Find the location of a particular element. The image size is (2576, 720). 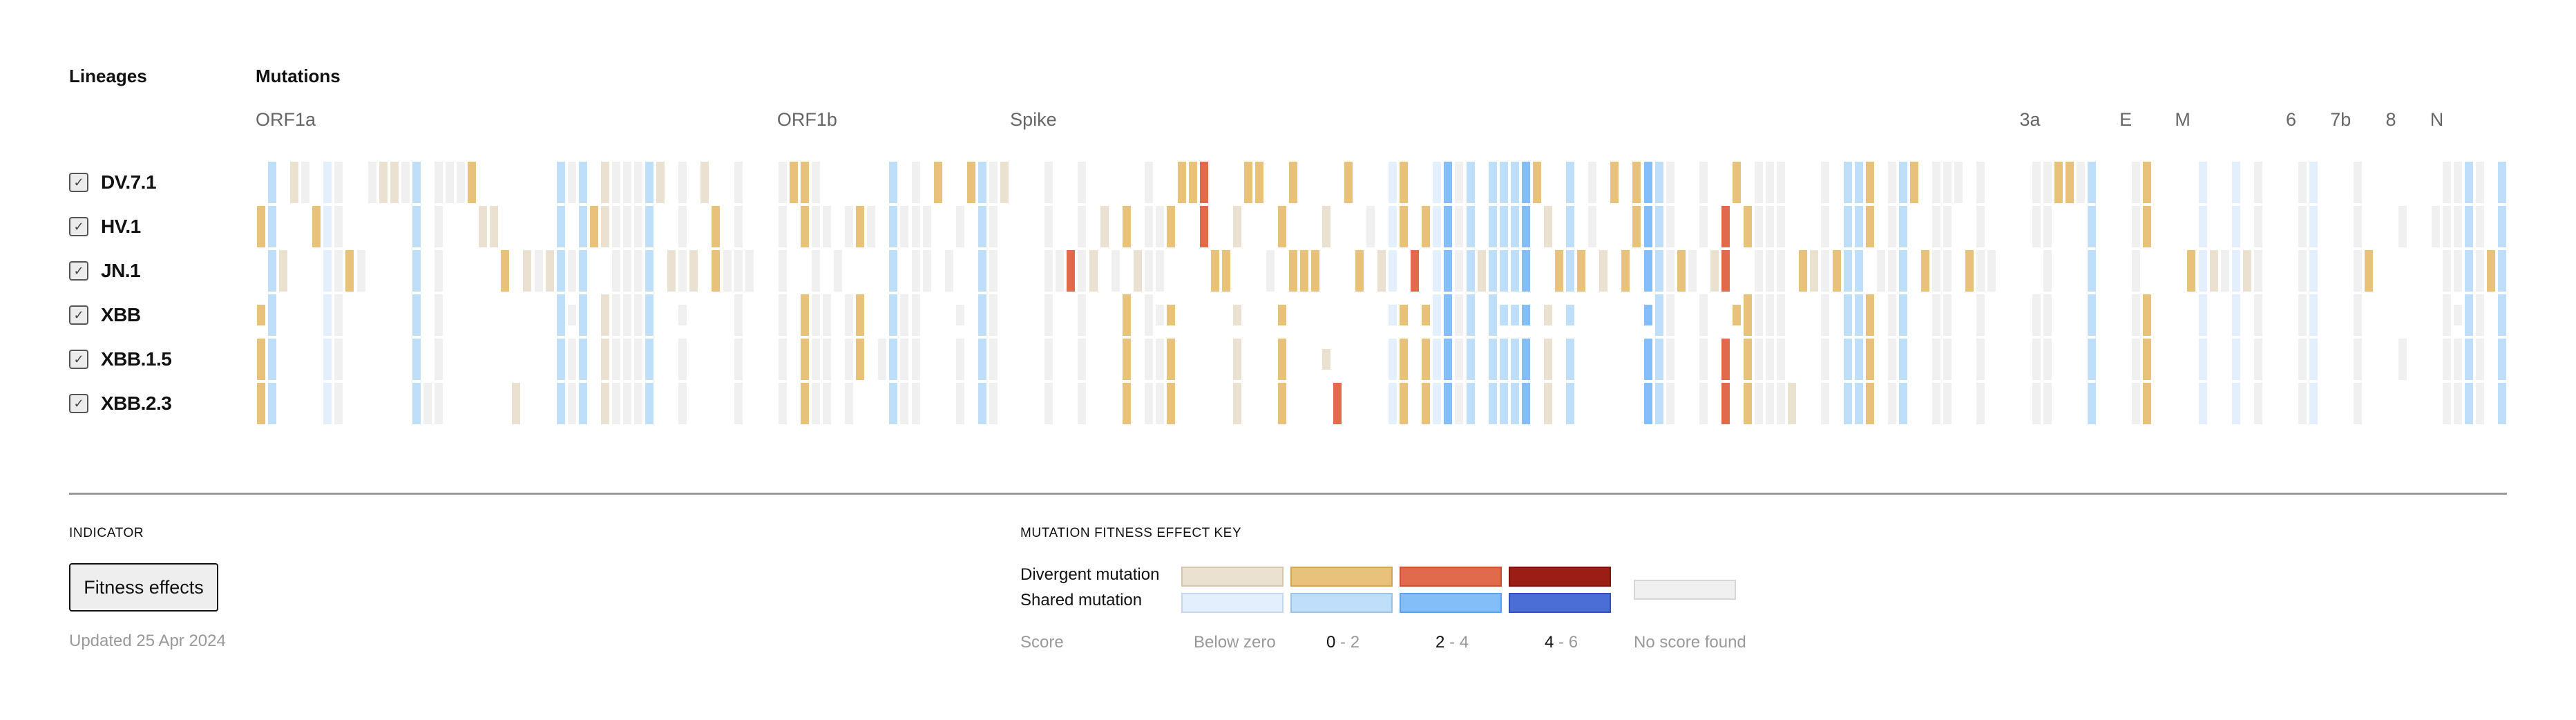

fitness-effects-button: Fitness effects is located at coordinates (143, 587).